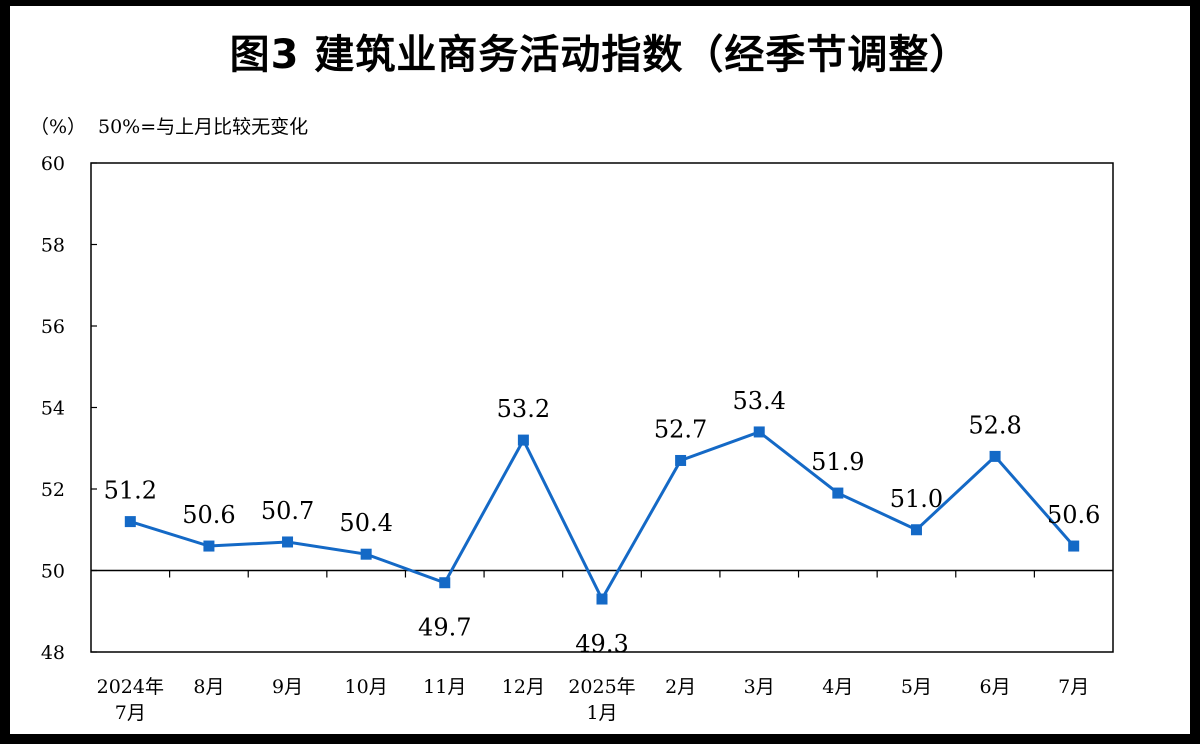 The image size is (1200, 744). I want to click on data-label: 50.7, so click(287, 511).